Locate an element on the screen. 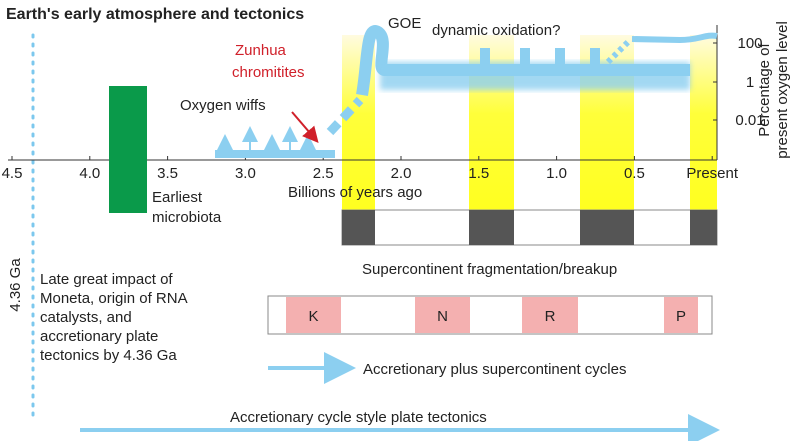  wiffs-bar is located at coordinates (275, 154).